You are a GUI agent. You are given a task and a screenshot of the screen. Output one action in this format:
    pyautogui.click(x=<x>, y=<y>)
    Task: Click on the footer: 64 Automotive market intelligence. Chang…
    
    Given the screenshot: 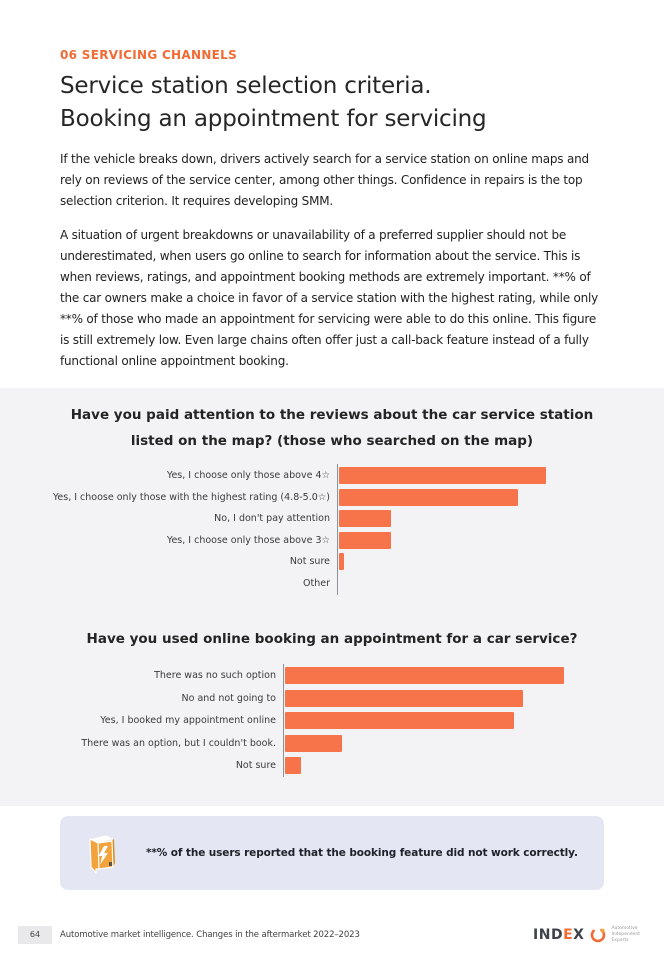 What is the action you would take?
    pyautogui.click(x=332, y=936)
    